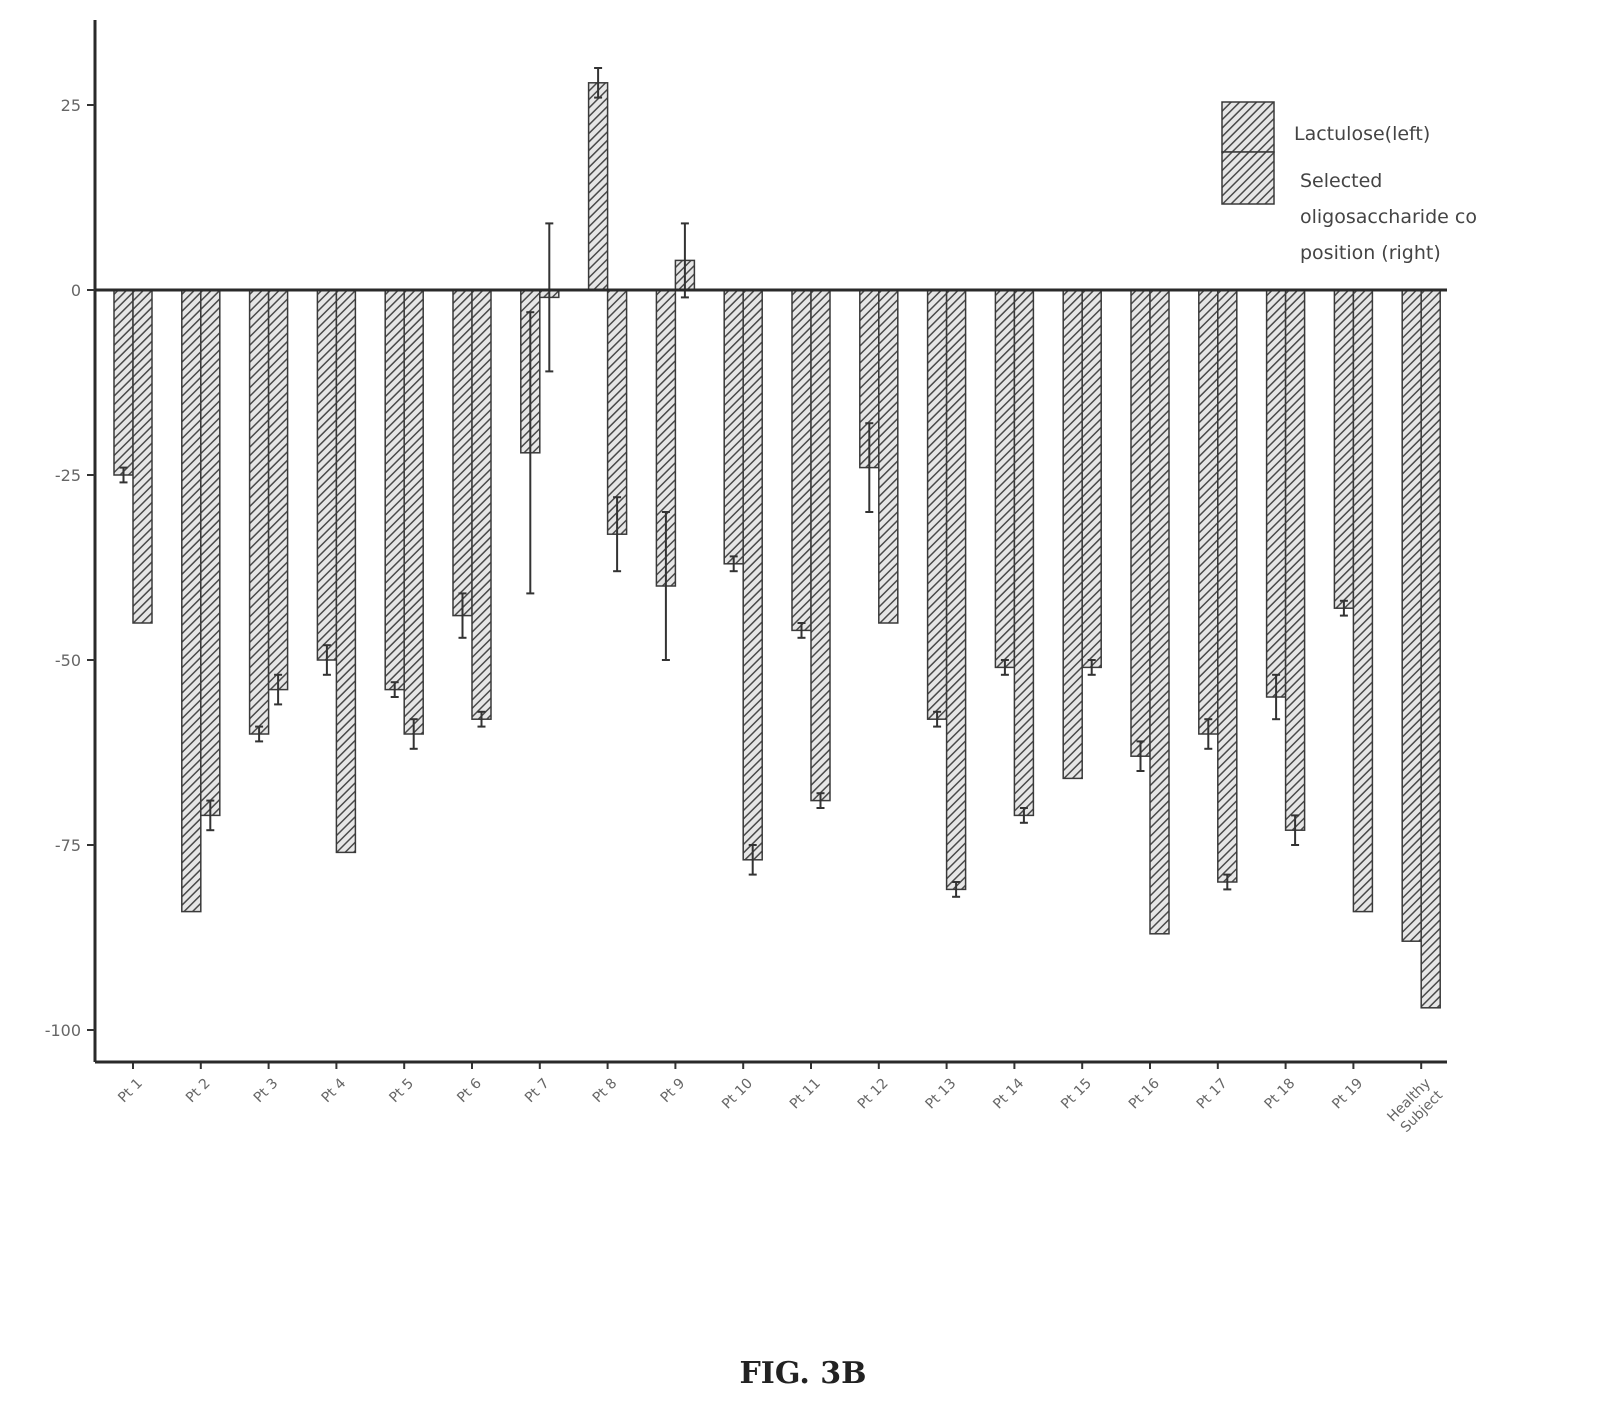 The width and height of the screenshot is (1606, 1424). Describe the element at coordinates (673, 1091) in the screenshot. I see `x-tick-label: Pt 9` at that location.